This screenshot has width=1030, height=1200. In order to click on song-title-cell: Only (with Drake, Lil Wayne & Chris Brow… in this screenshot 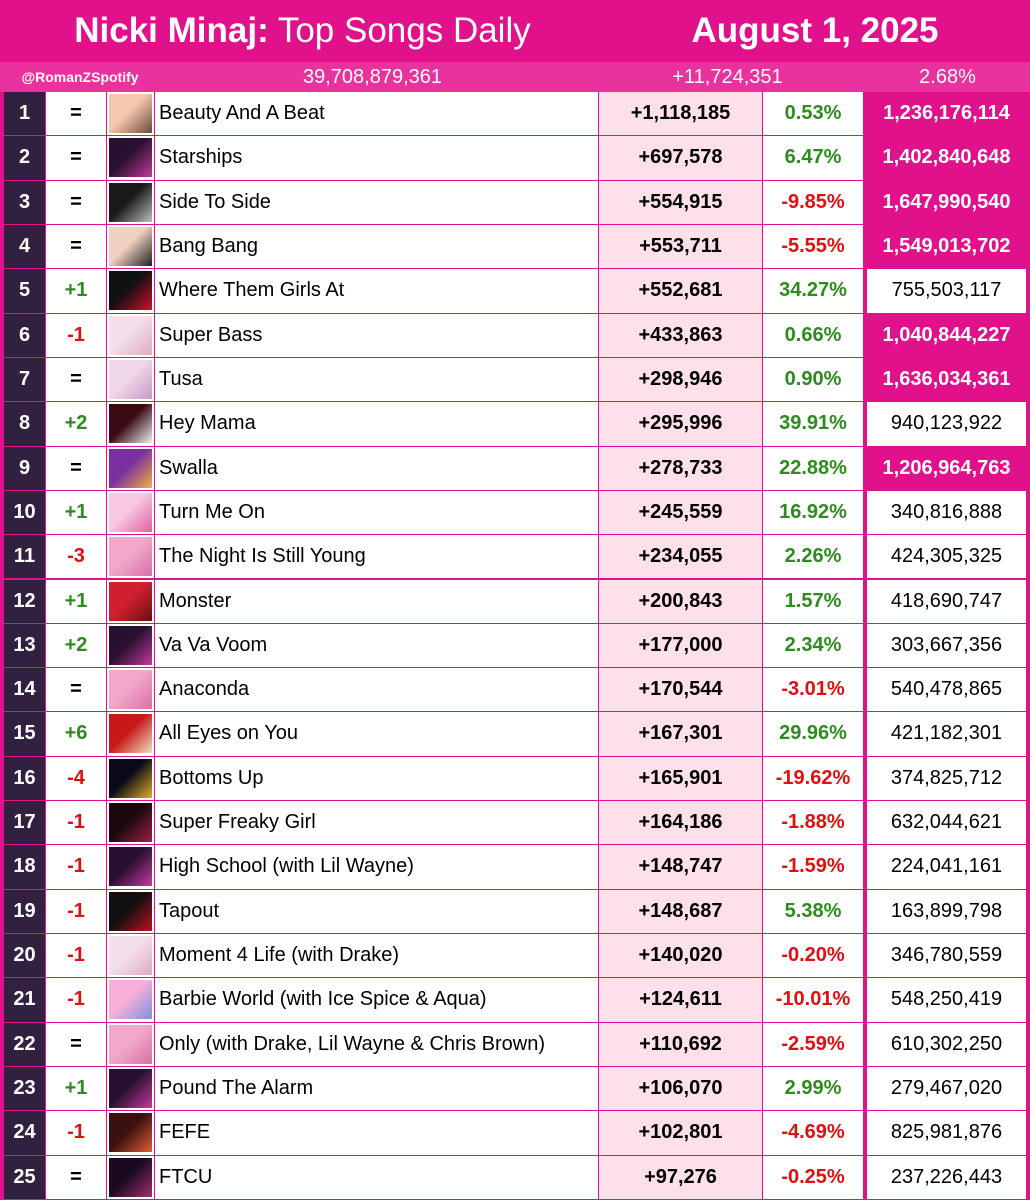, I will do `click(376, 1044)`.